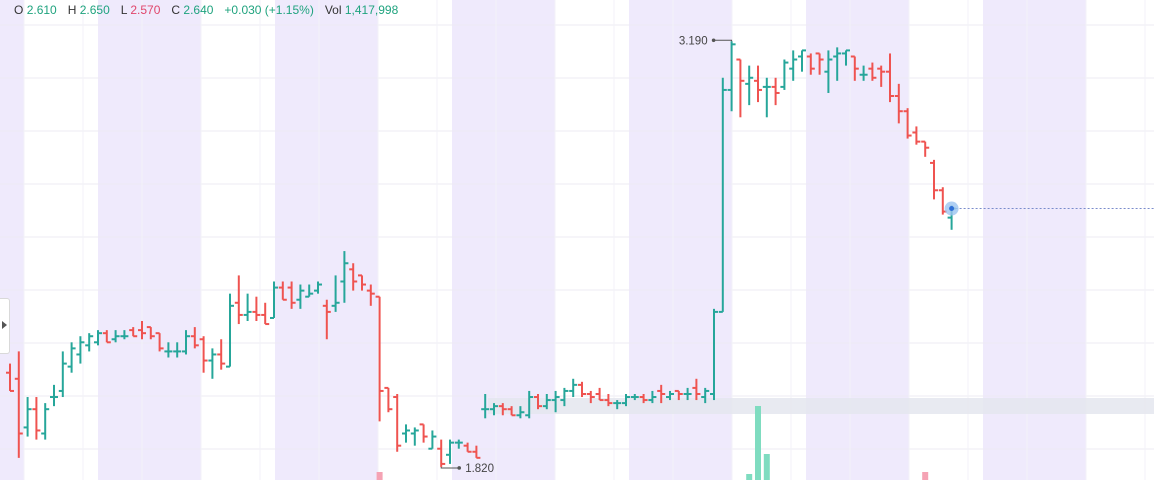 The image size is (1154, 480). I want to click on close-label: C, so click(176, 10).